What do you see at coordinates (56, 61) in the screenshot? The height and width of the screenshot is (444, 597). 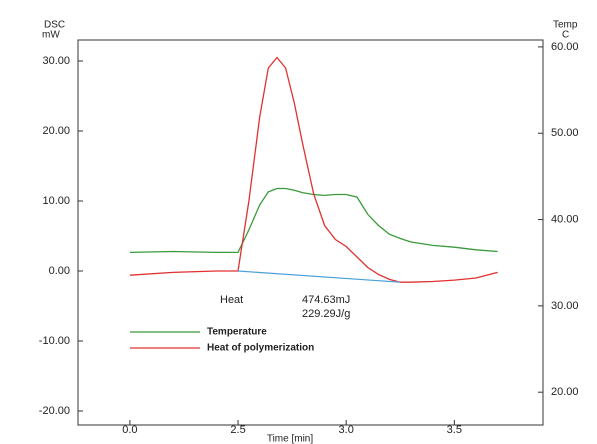 I see `y-tick-label: 30.00` at bounding box center [56, 61].